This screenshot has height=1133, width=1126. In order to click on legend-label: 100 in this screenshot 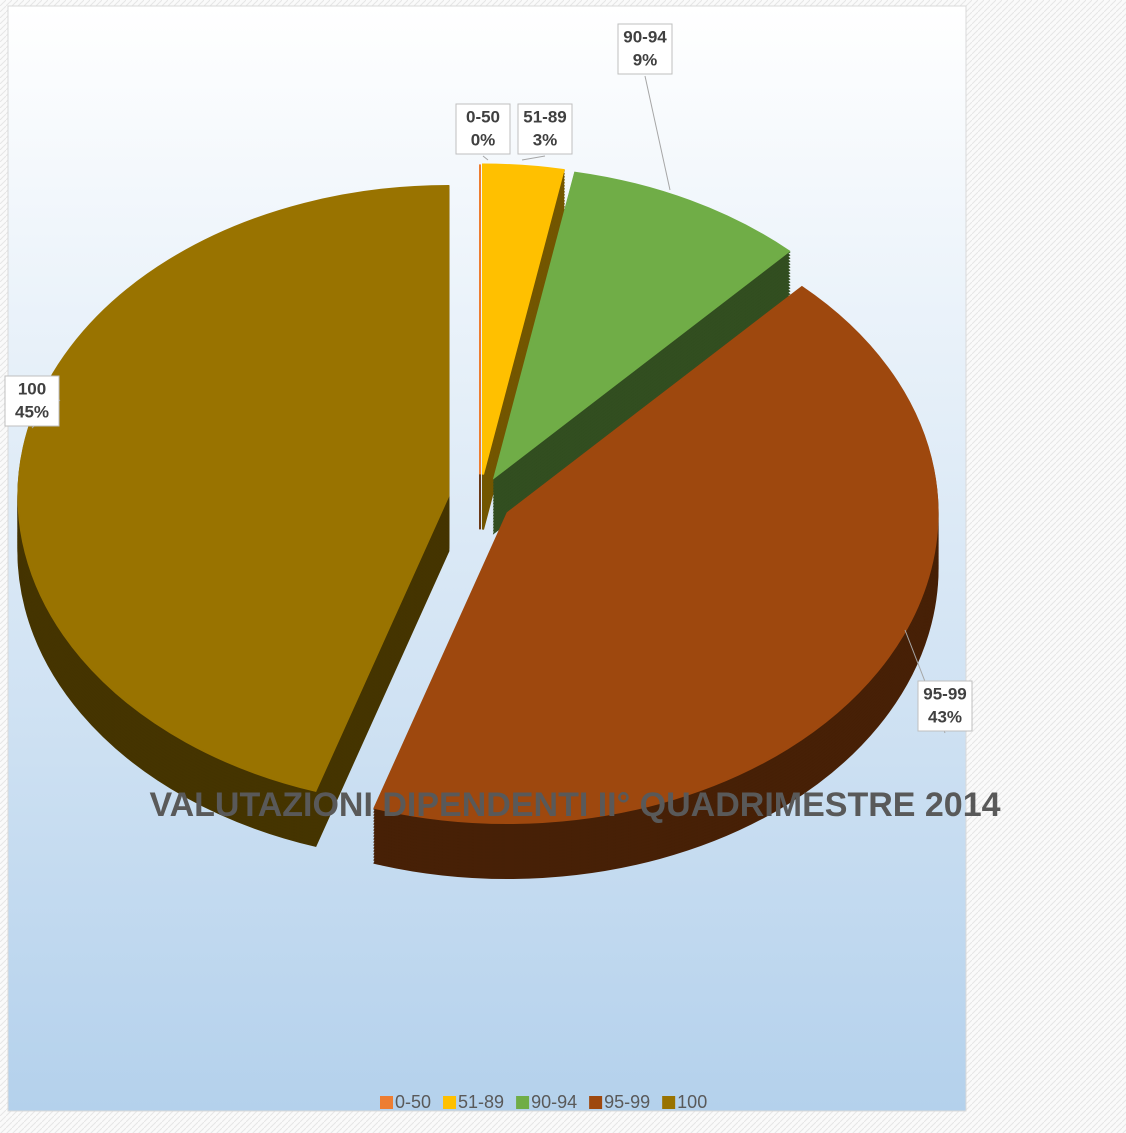, I will do `click(692, 1102)`.